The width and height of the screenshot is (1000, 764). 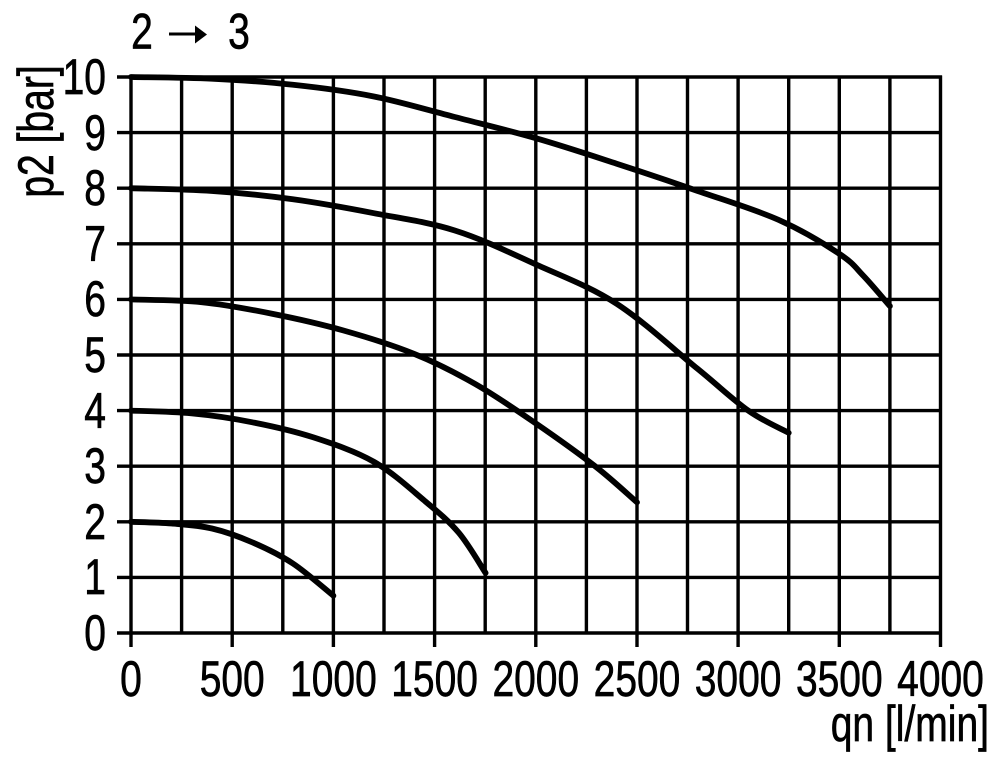 What do you see at coordinates (95, 133) in the screenshot?
I see `svg-text: 9` at bounding box center [95, 133].